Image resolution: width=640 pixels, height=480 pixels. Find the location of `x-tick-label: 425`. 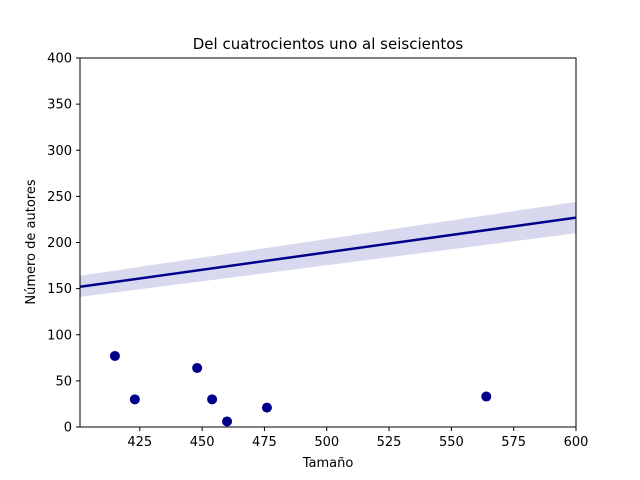

x-tick-label: 425 is located at coordinates (139, 442).